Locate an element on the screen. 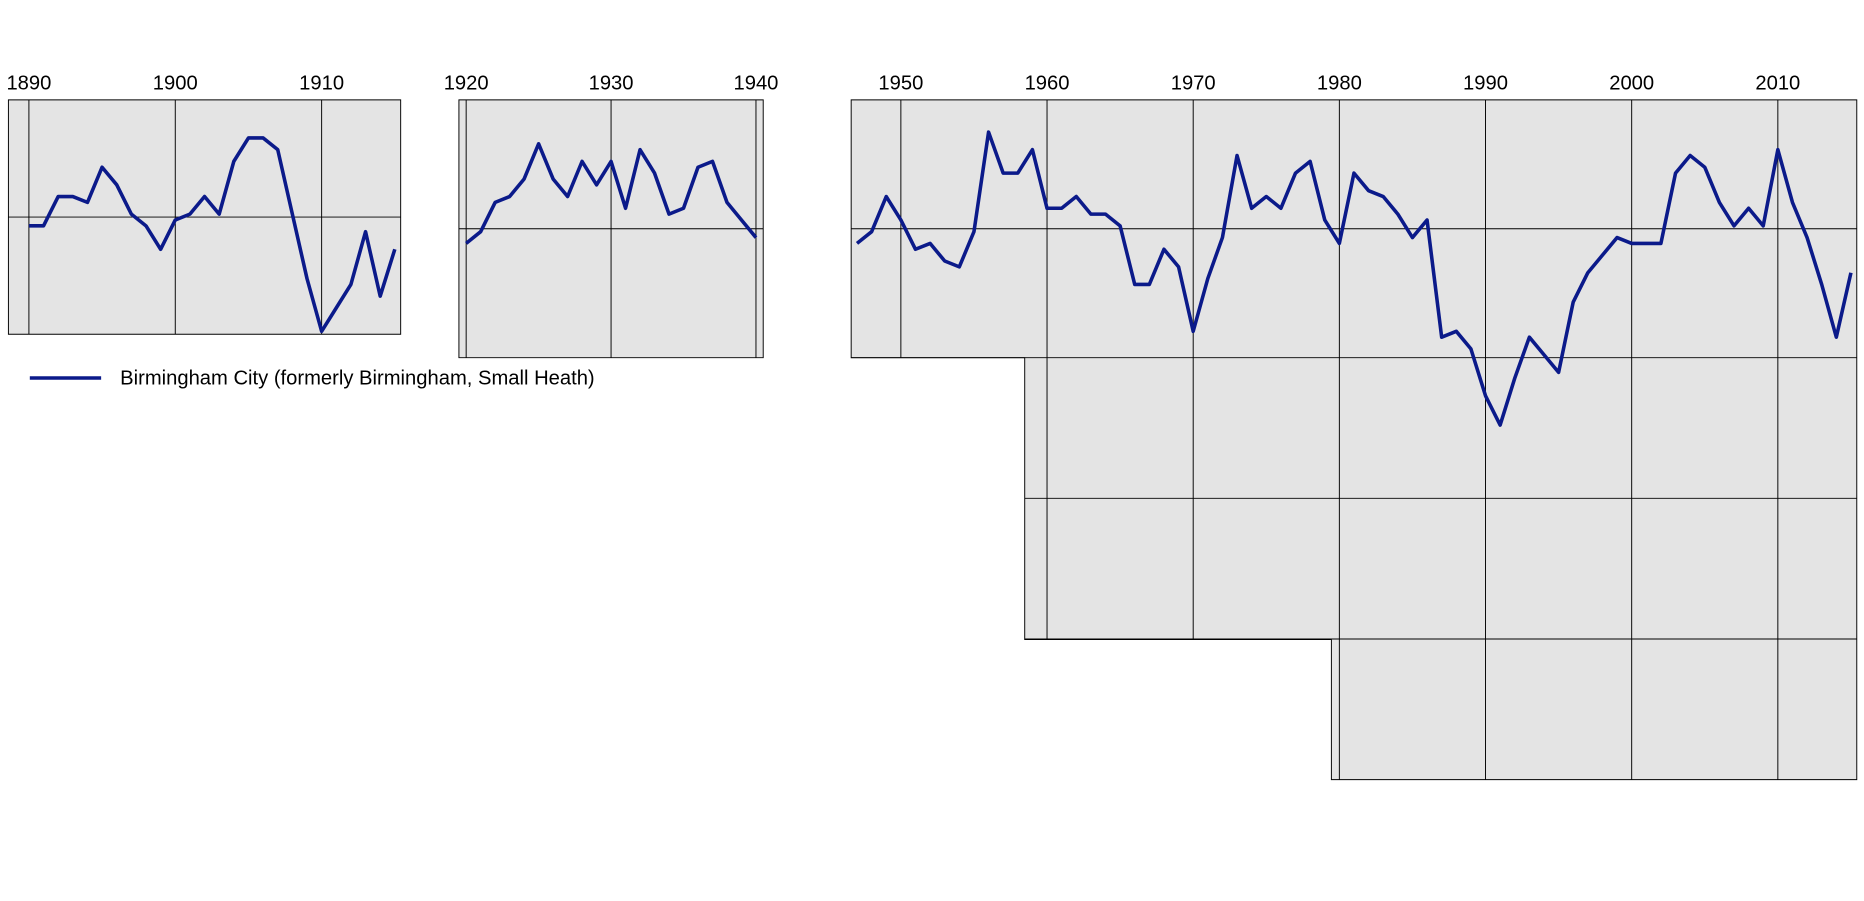  x-tick-label: 1900 is located at coordinates (175, 84).